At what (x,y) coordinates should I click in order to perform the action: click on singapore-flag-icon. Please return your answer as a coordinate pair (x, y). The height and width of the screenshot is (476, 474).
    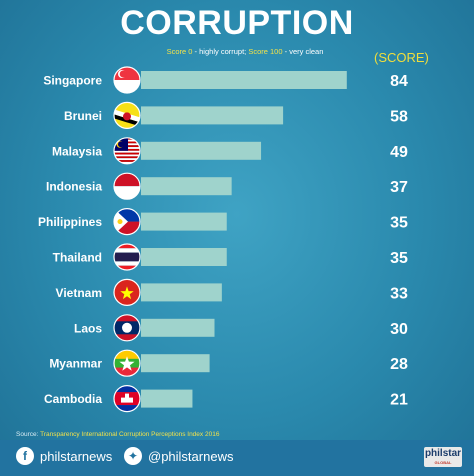
    Looking at the image, I should click on (127, 80).